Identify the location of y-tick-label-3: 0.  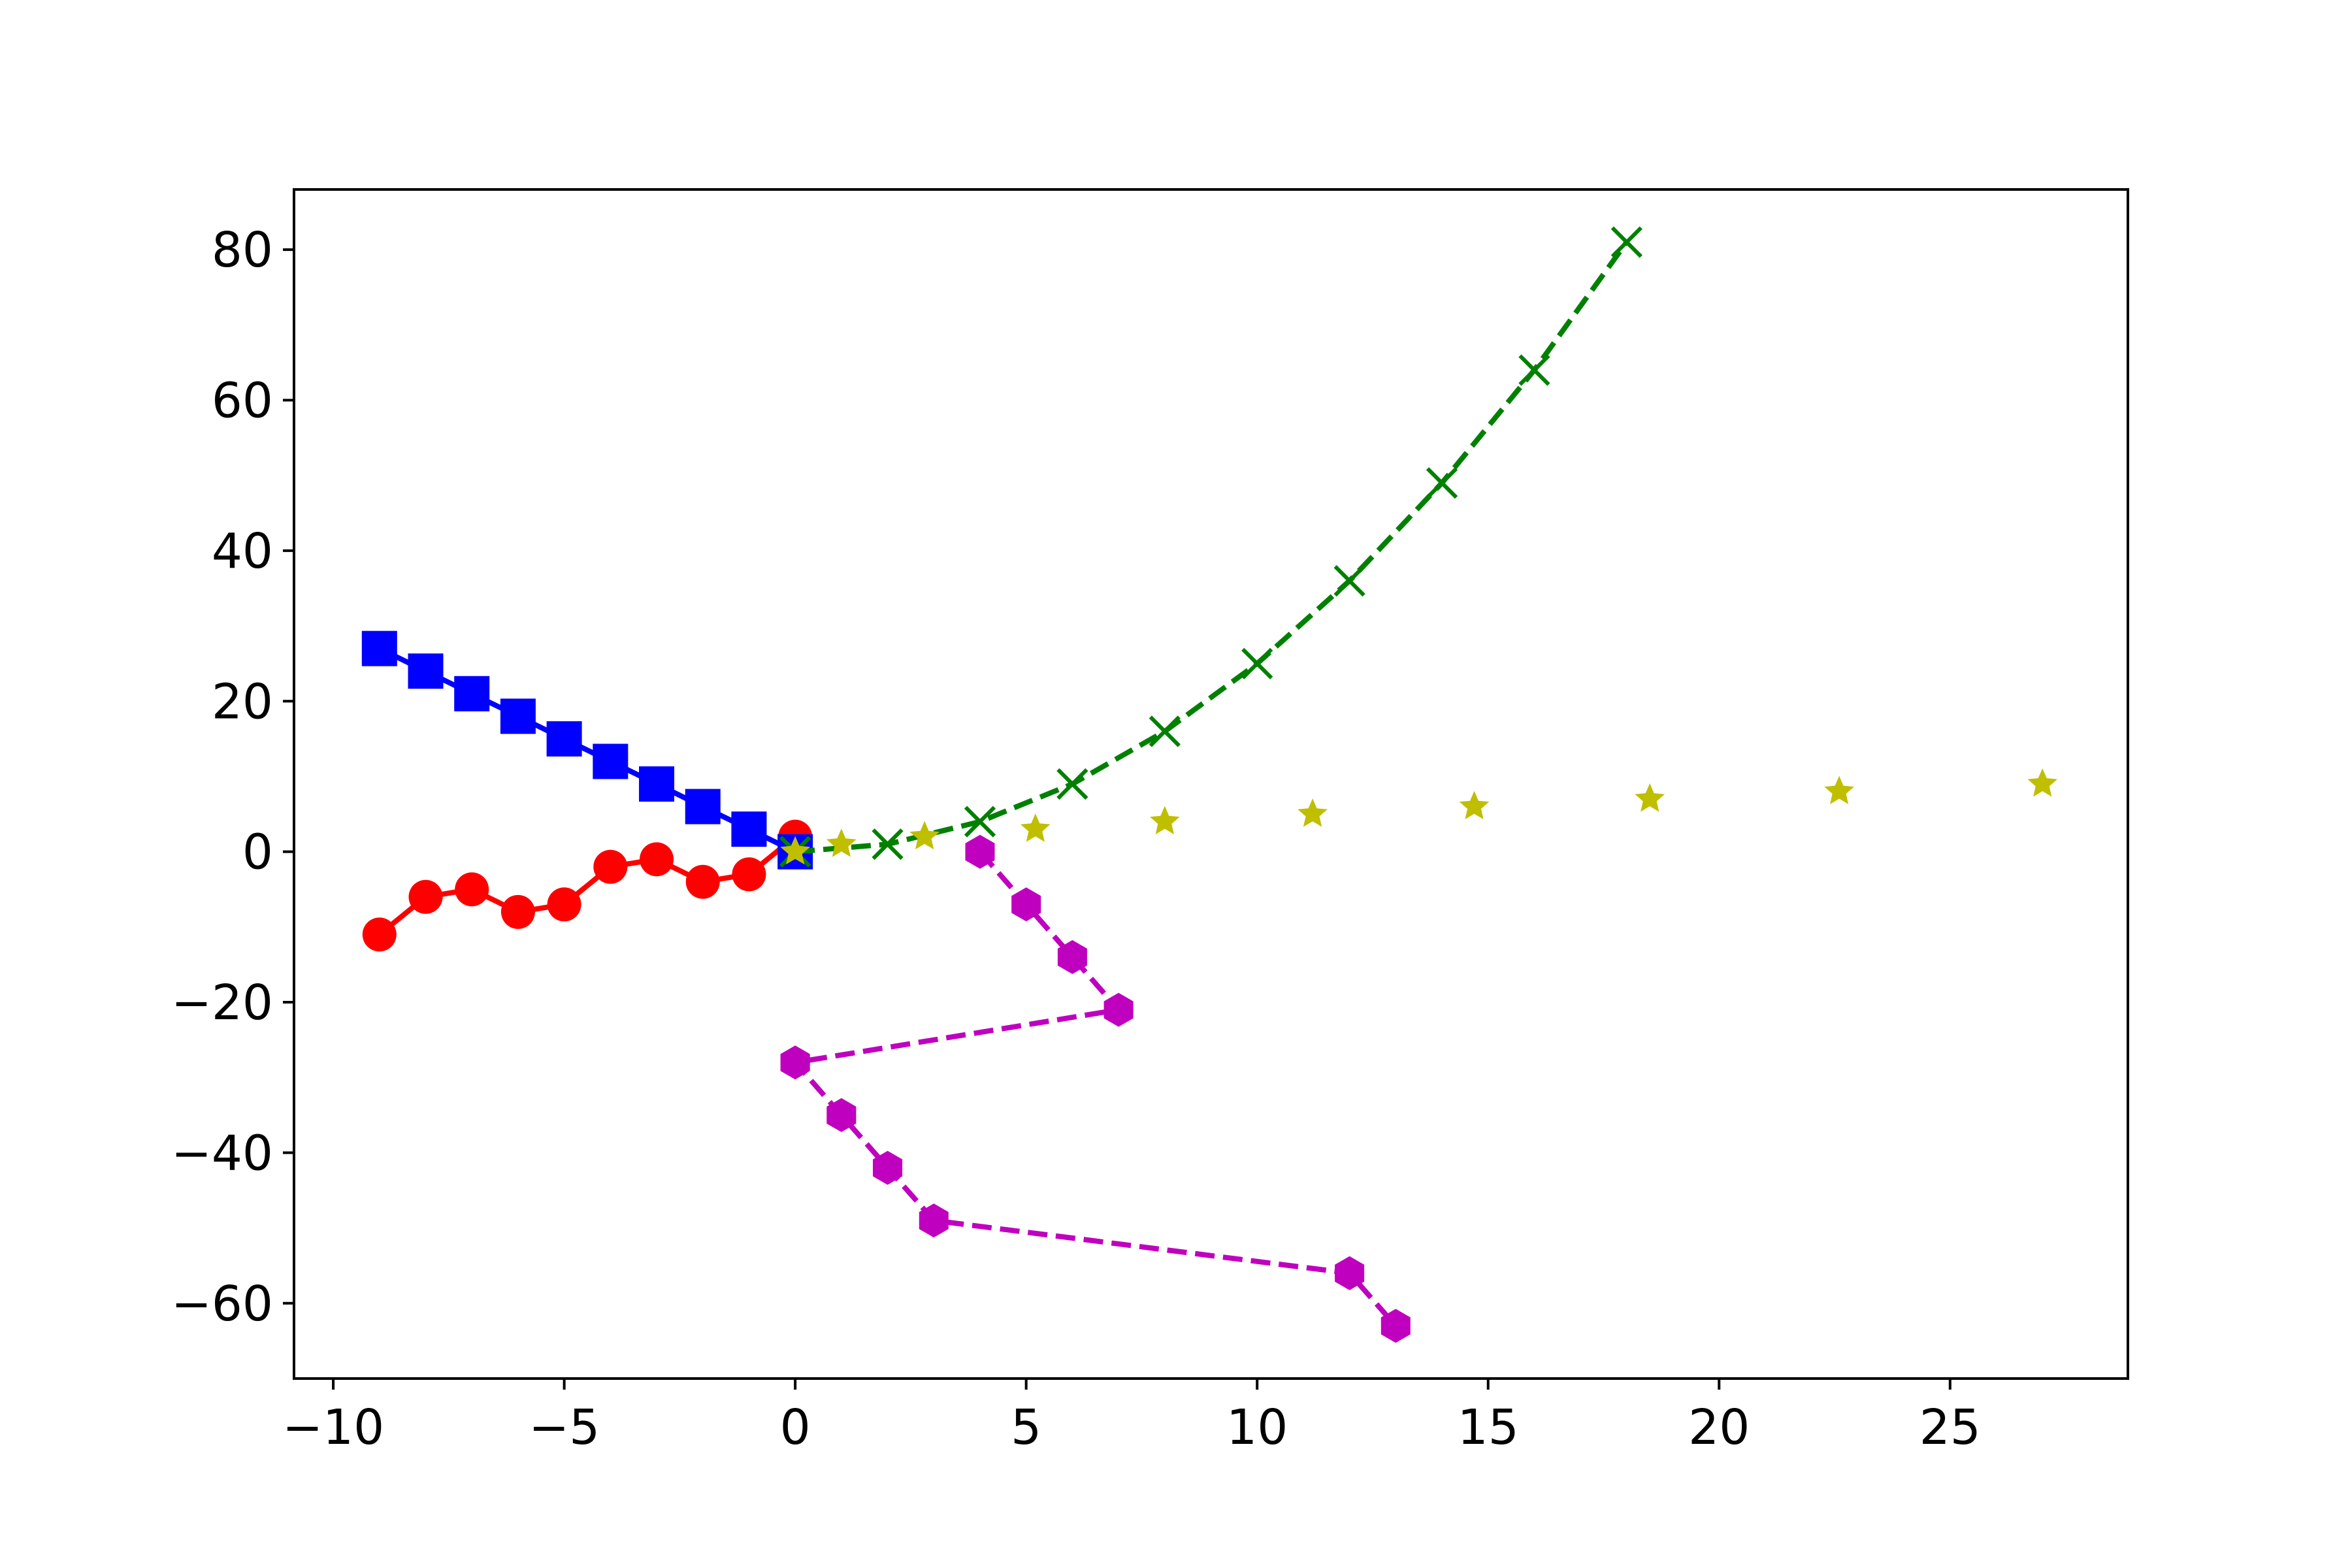
(257, 853).